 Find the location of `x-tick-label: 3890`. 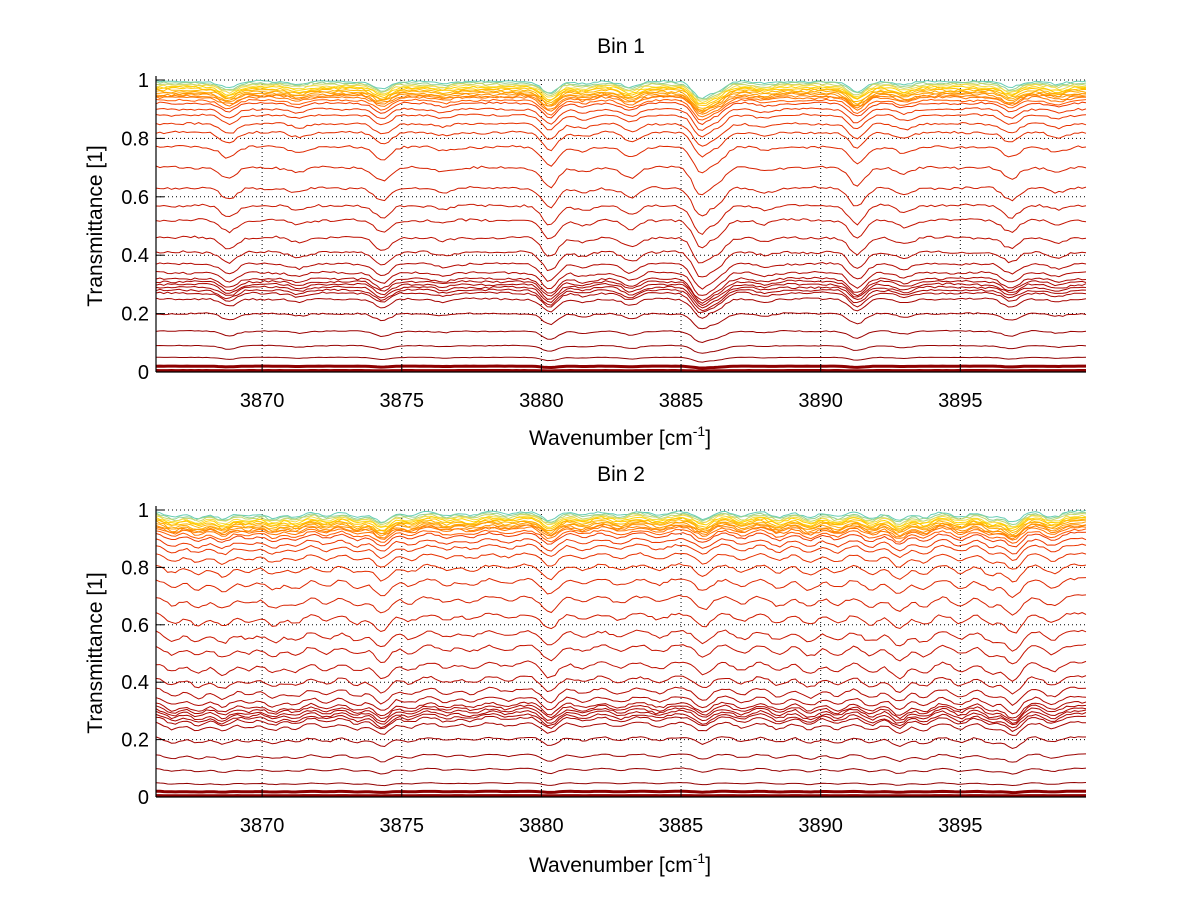

x-tick-label: 3890 is located at coordinates (820, 826).